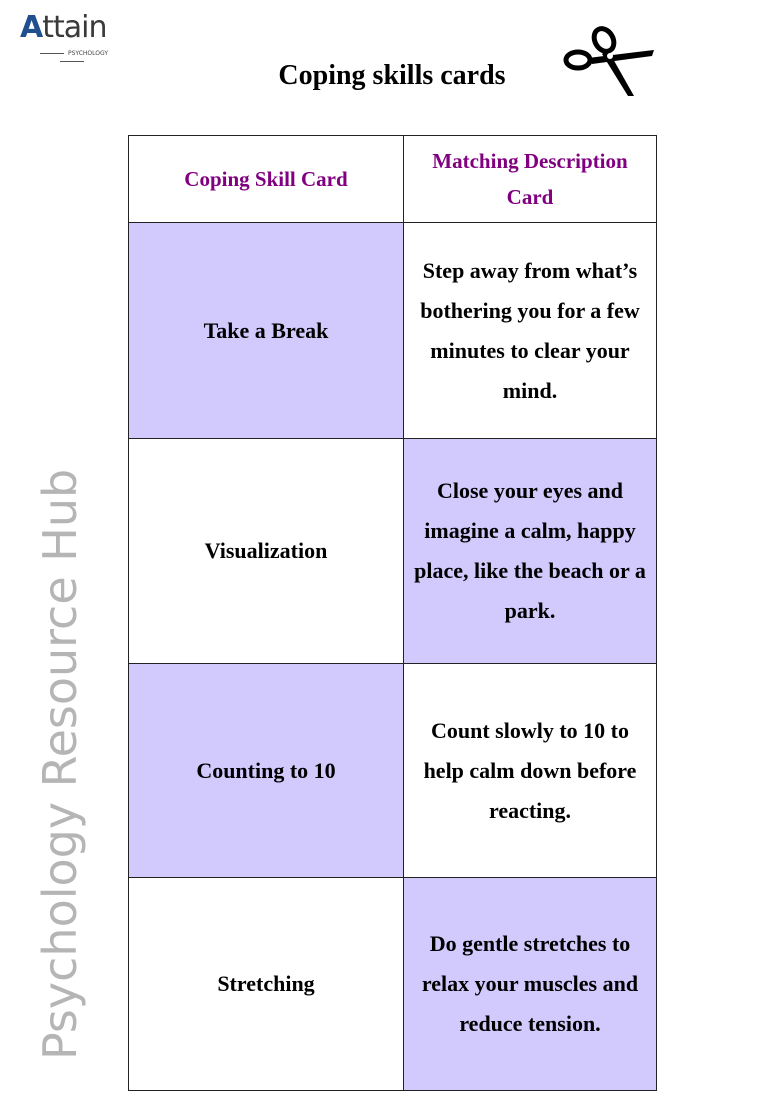  What do you see at coordinates (266, 179) in the screenshot?
I see `header-skill: Coping Skill Card` at bounding box center [266, 179].